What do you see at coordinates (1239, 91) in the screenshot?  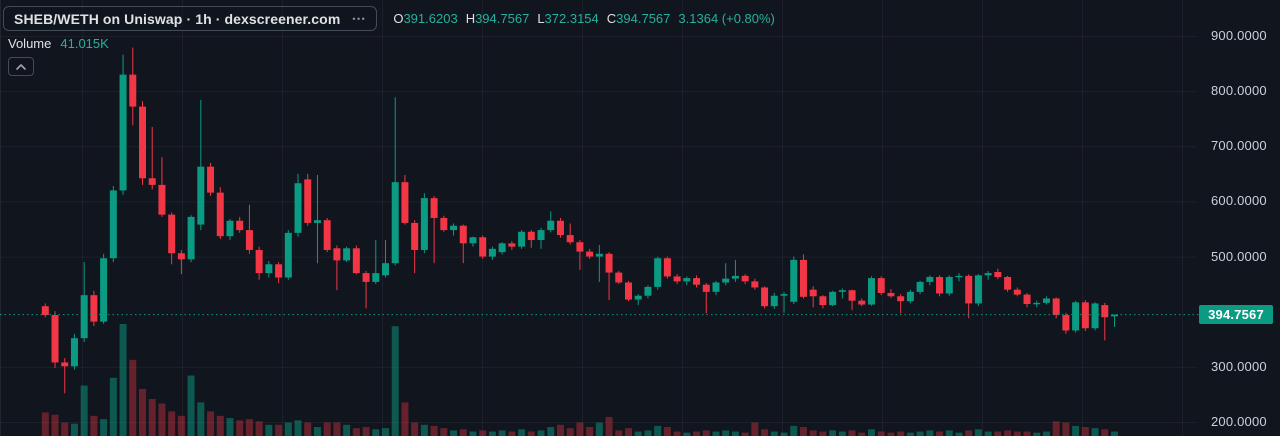 I see `price-tick-label: 800.0000` at bounding box center [1239, 91].